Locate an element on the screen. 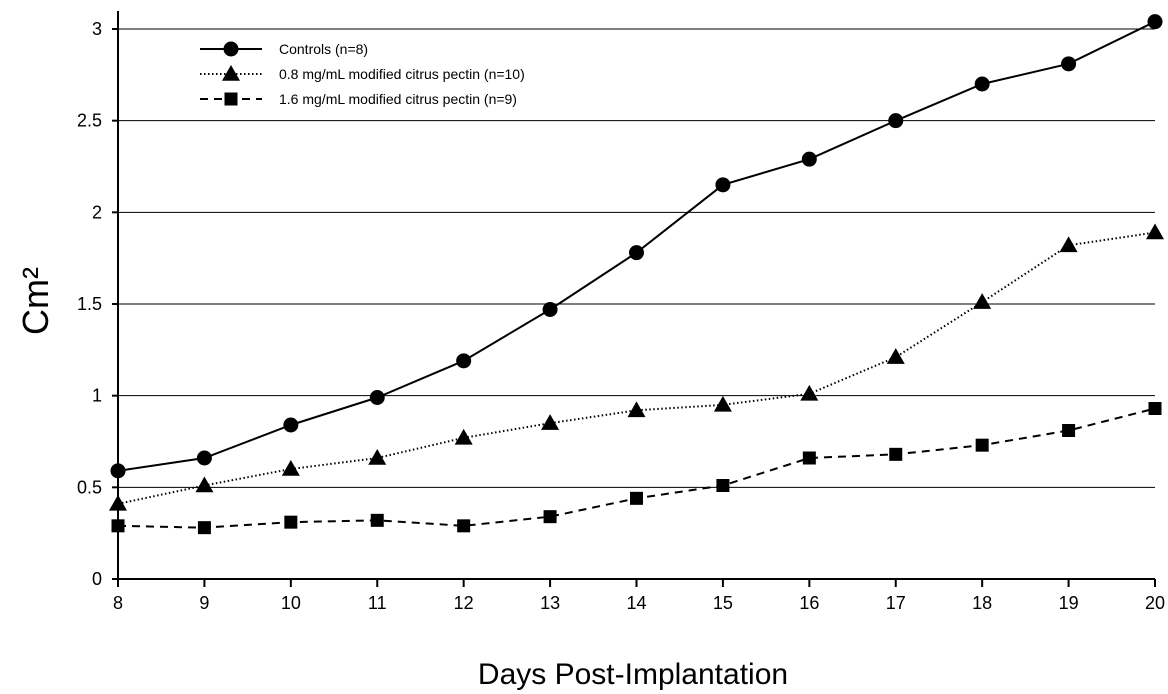 Image resolution: width=1168 pixels, height=694 pixels. y-axis-title: Cm² is located at coordinates (35, 301).